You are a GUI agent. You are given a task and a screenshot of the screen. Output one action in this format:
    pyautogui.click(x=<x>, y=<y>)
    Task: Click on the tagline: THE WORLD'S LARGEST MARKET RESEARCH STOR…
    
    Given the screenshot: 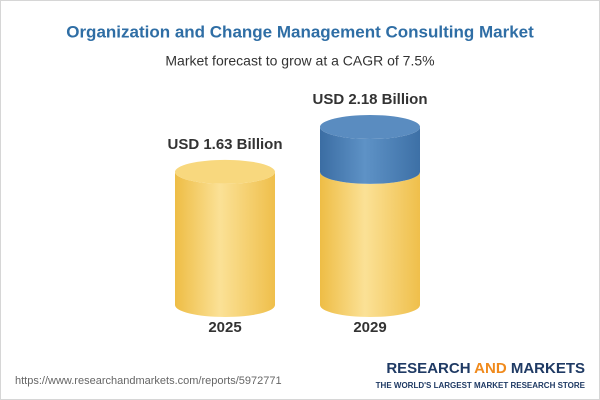 What is the action you would take?
    pyautogui.click(x=481, y=385)
    